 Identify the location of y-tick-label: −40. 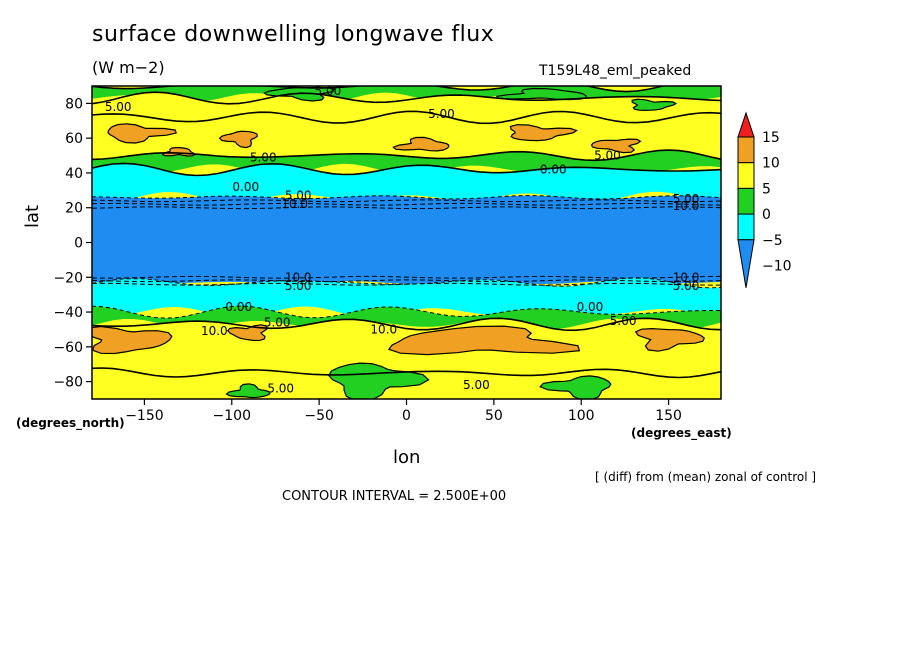
(68, 313).